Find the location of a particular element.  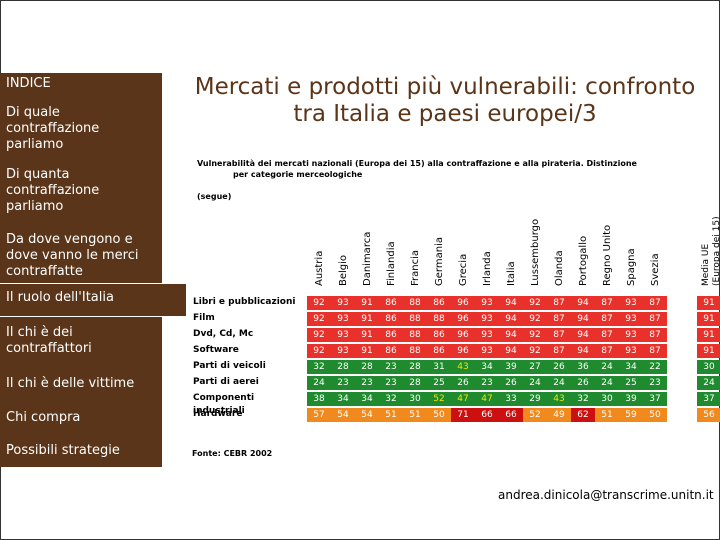

table-cell: 66 is located at coordinates (487, 415).